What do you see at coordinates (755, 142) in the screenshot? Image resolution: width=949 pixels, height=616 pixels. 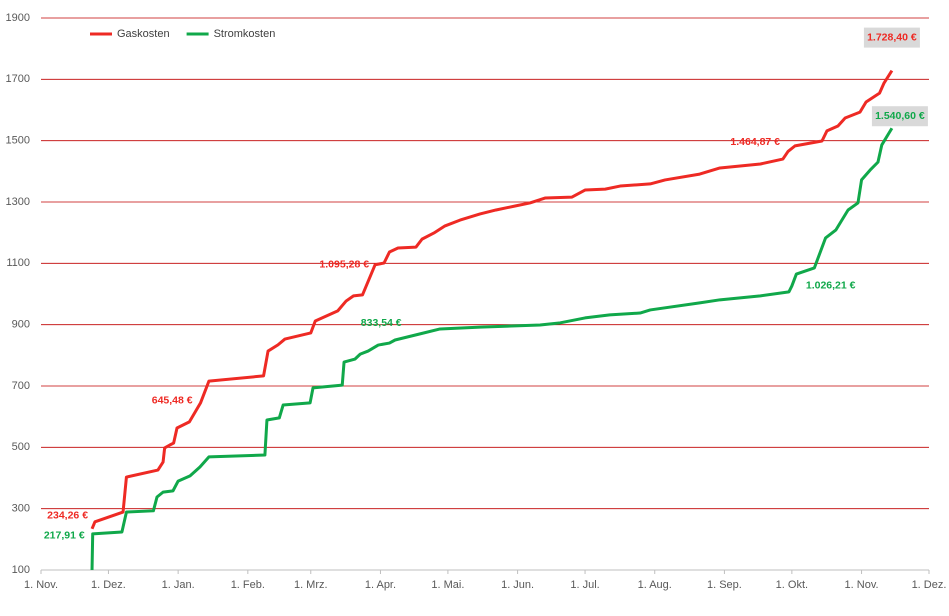 I see `data-label: 1.464,87 €` at bounding box center [755, 142].